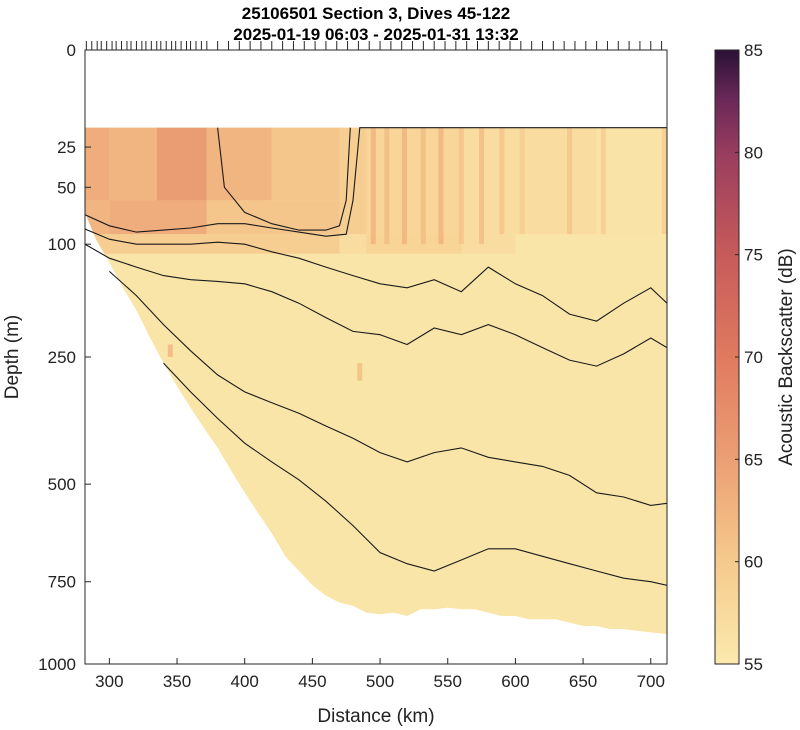 This screenshot has height=730, width=800. What do you see at coordinates (177, 681) in the screenshot?
I see `x-tick-label: 350` at bounding box center [177, 681].